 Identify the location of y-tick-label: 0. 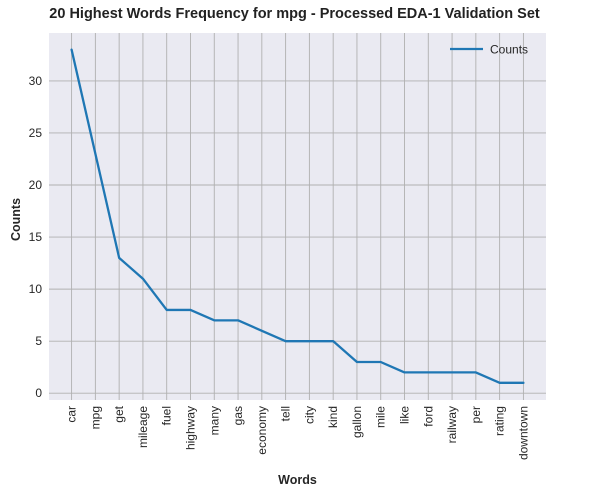
(38, 393).